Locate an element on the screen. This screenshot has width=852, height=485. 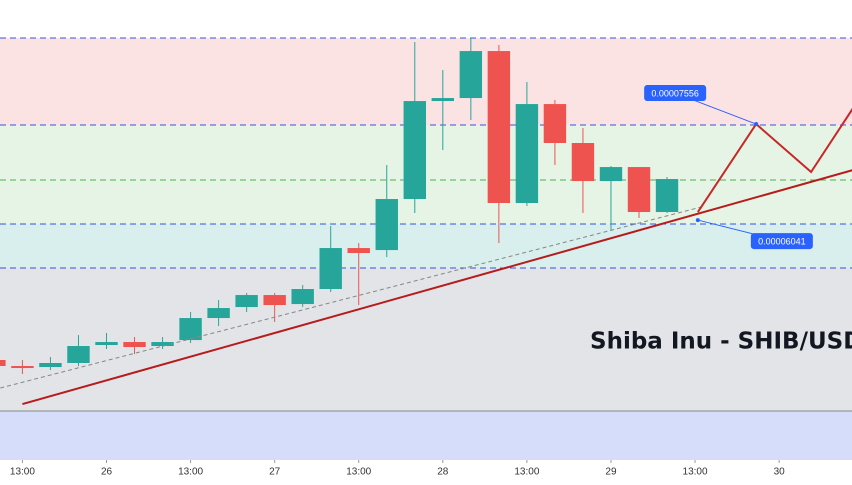
price-label: 0.00006041 is located at coordinates (782, 241).